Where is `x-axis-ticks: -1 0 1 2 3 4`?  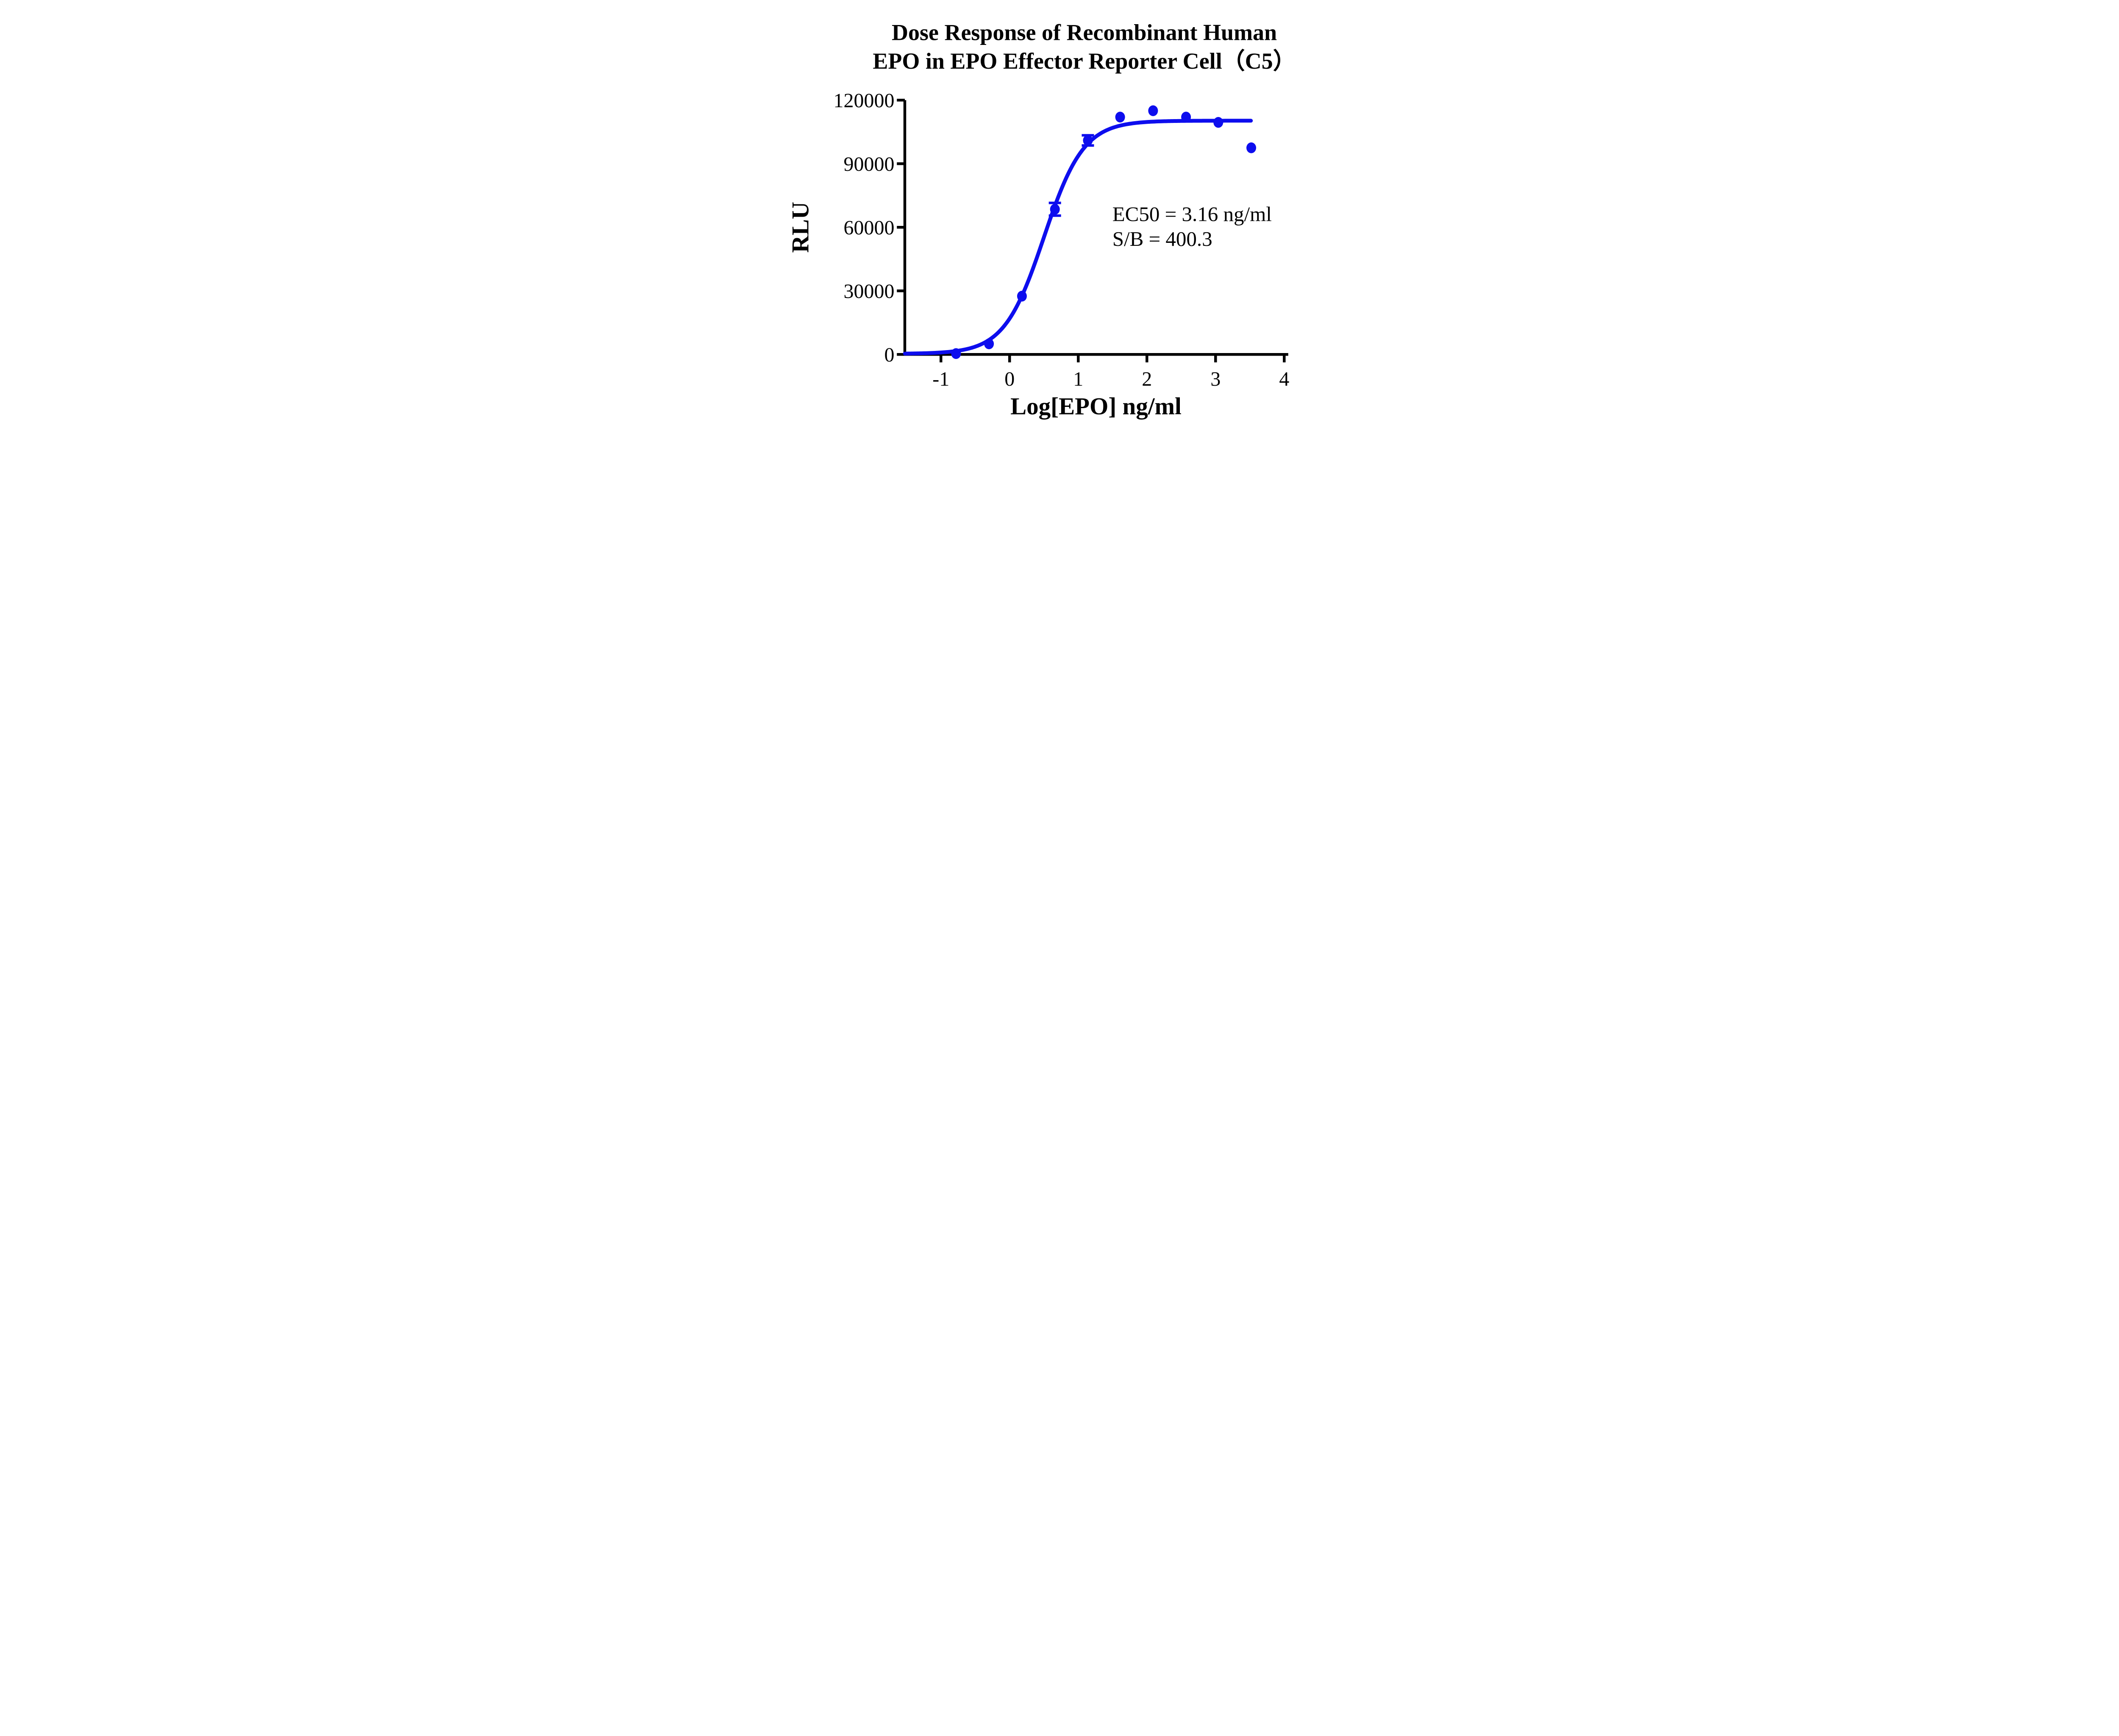 x-axis-ticks: -1 0 1 2 3 4 is located at coordinates (1110, 372).